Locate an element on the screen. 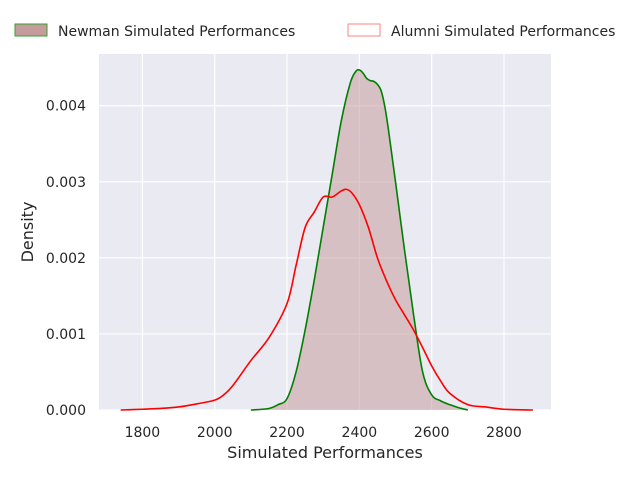 This screenshot has height=480, width=640. y-tick-label: 0.003 is located at coordinates (66, 183).